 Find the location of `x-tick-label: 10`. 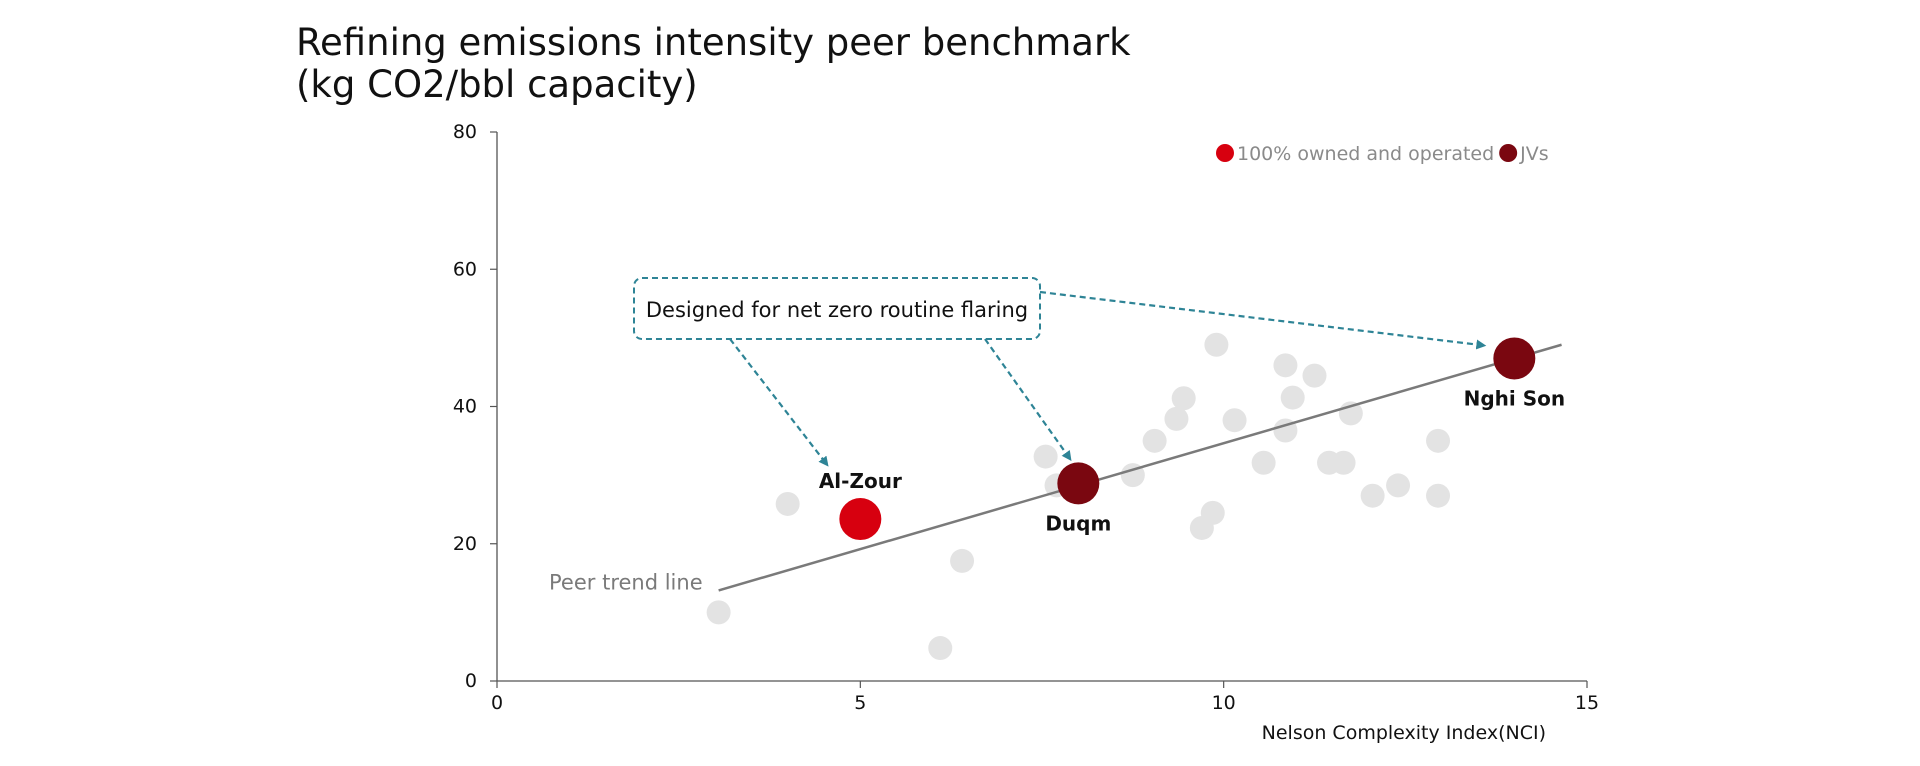

x-tick-label: 10 is located at coordinates (1224, 703).